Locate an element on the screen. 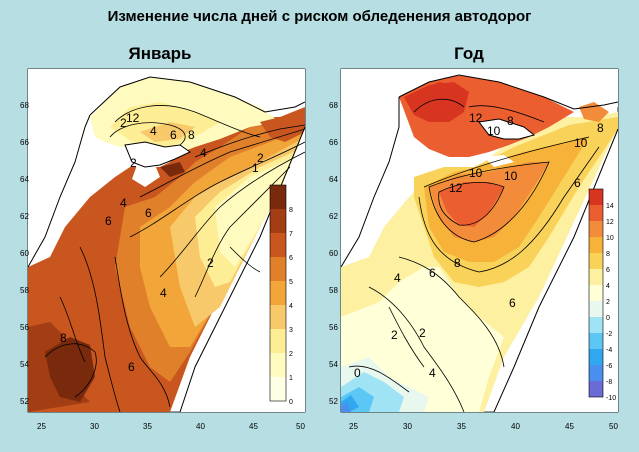 This screenshot has width=639, height=452. legend-label: -6 is located at coordinates (609, 366).